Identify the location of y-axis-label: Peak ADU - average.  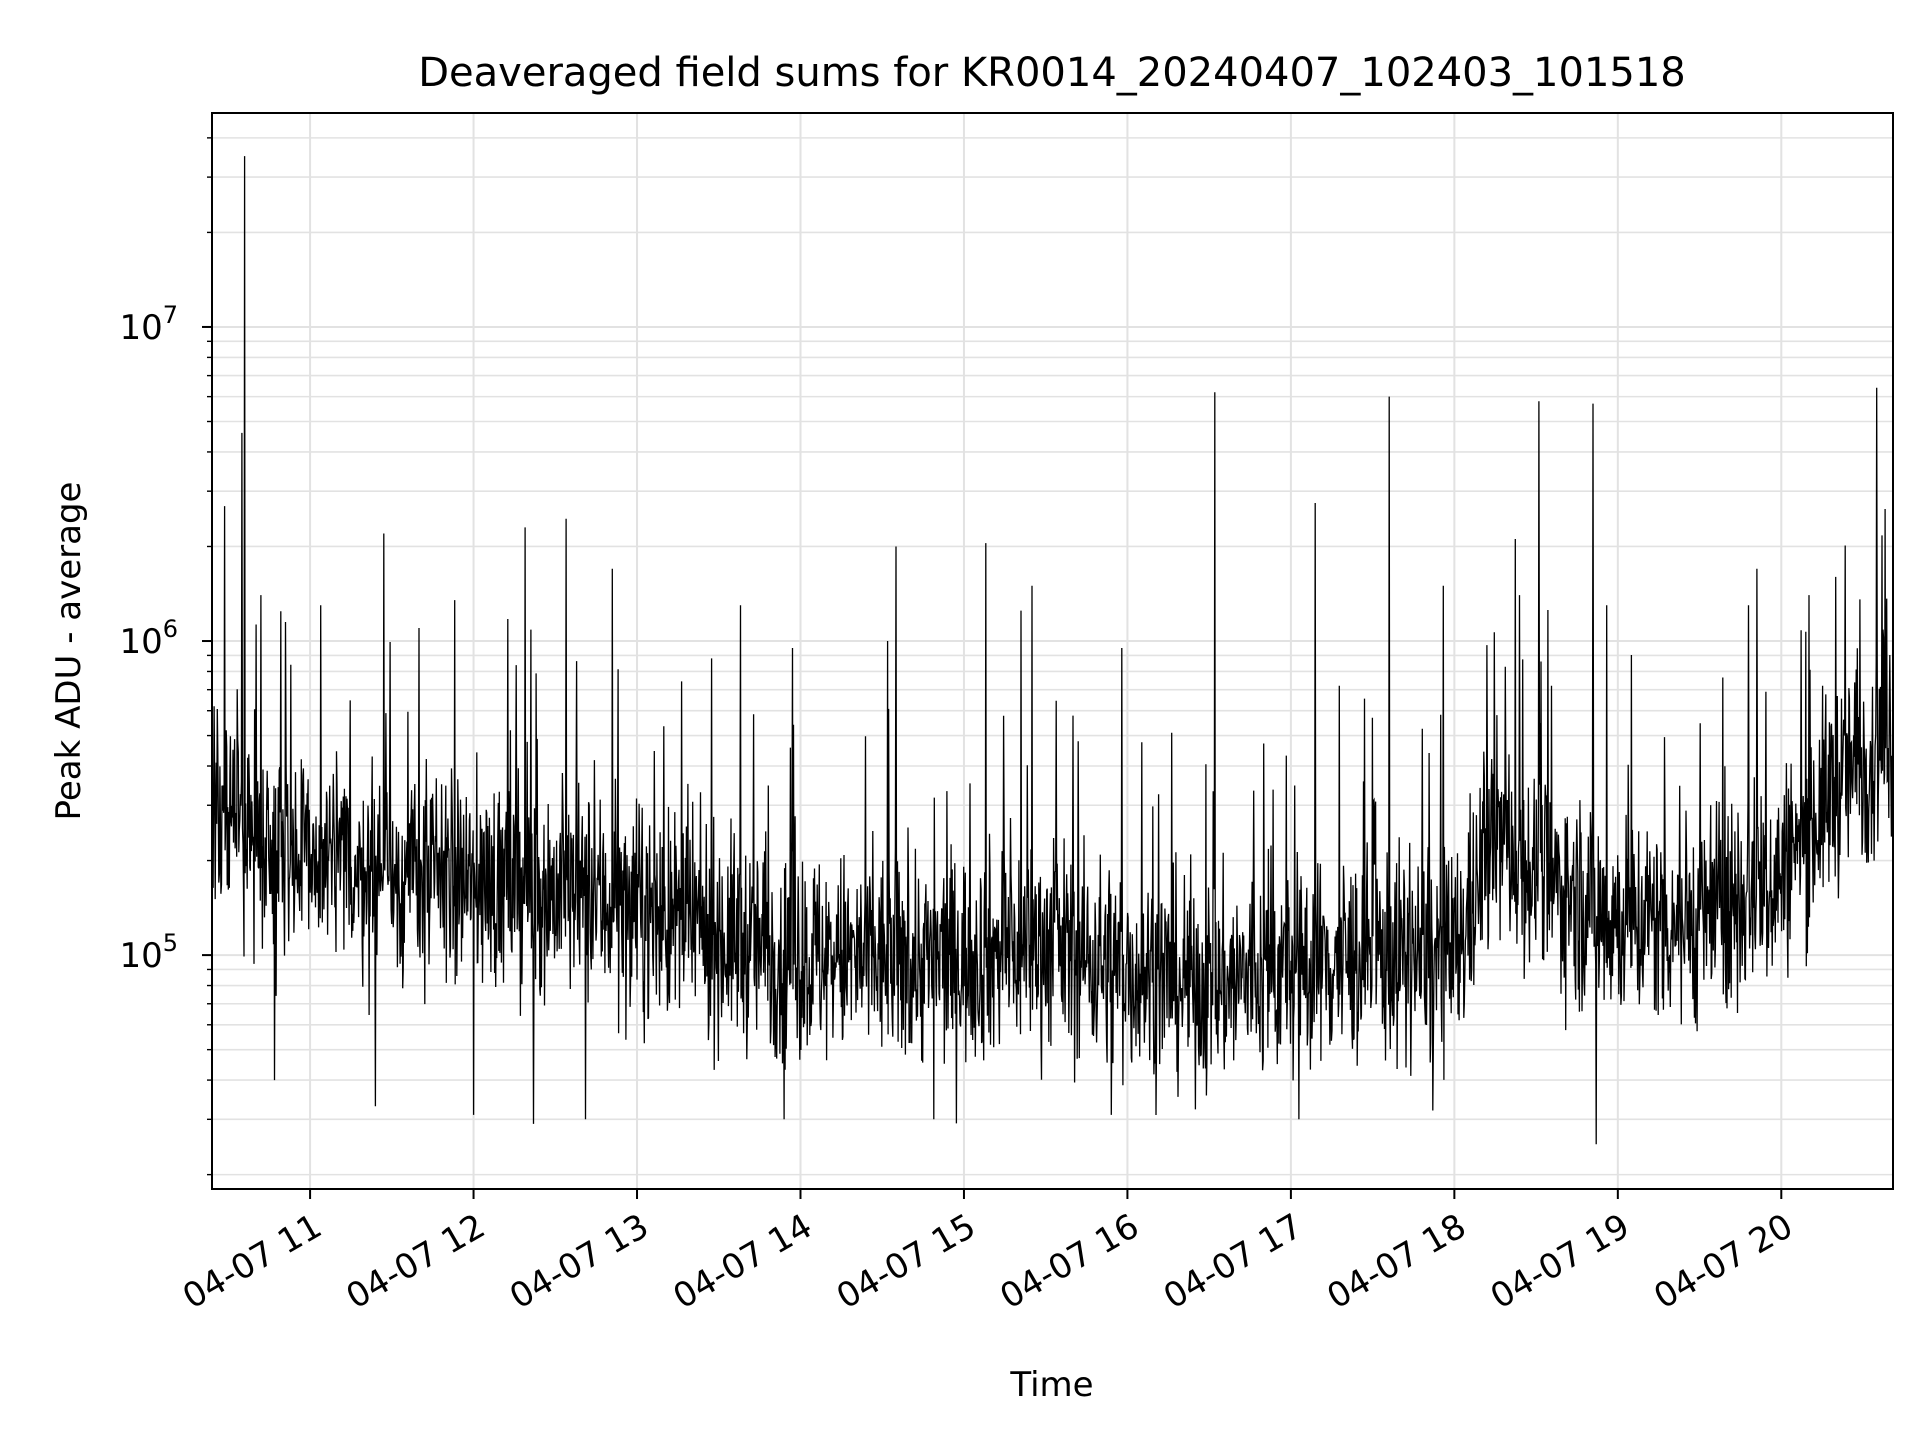
(69, 651).